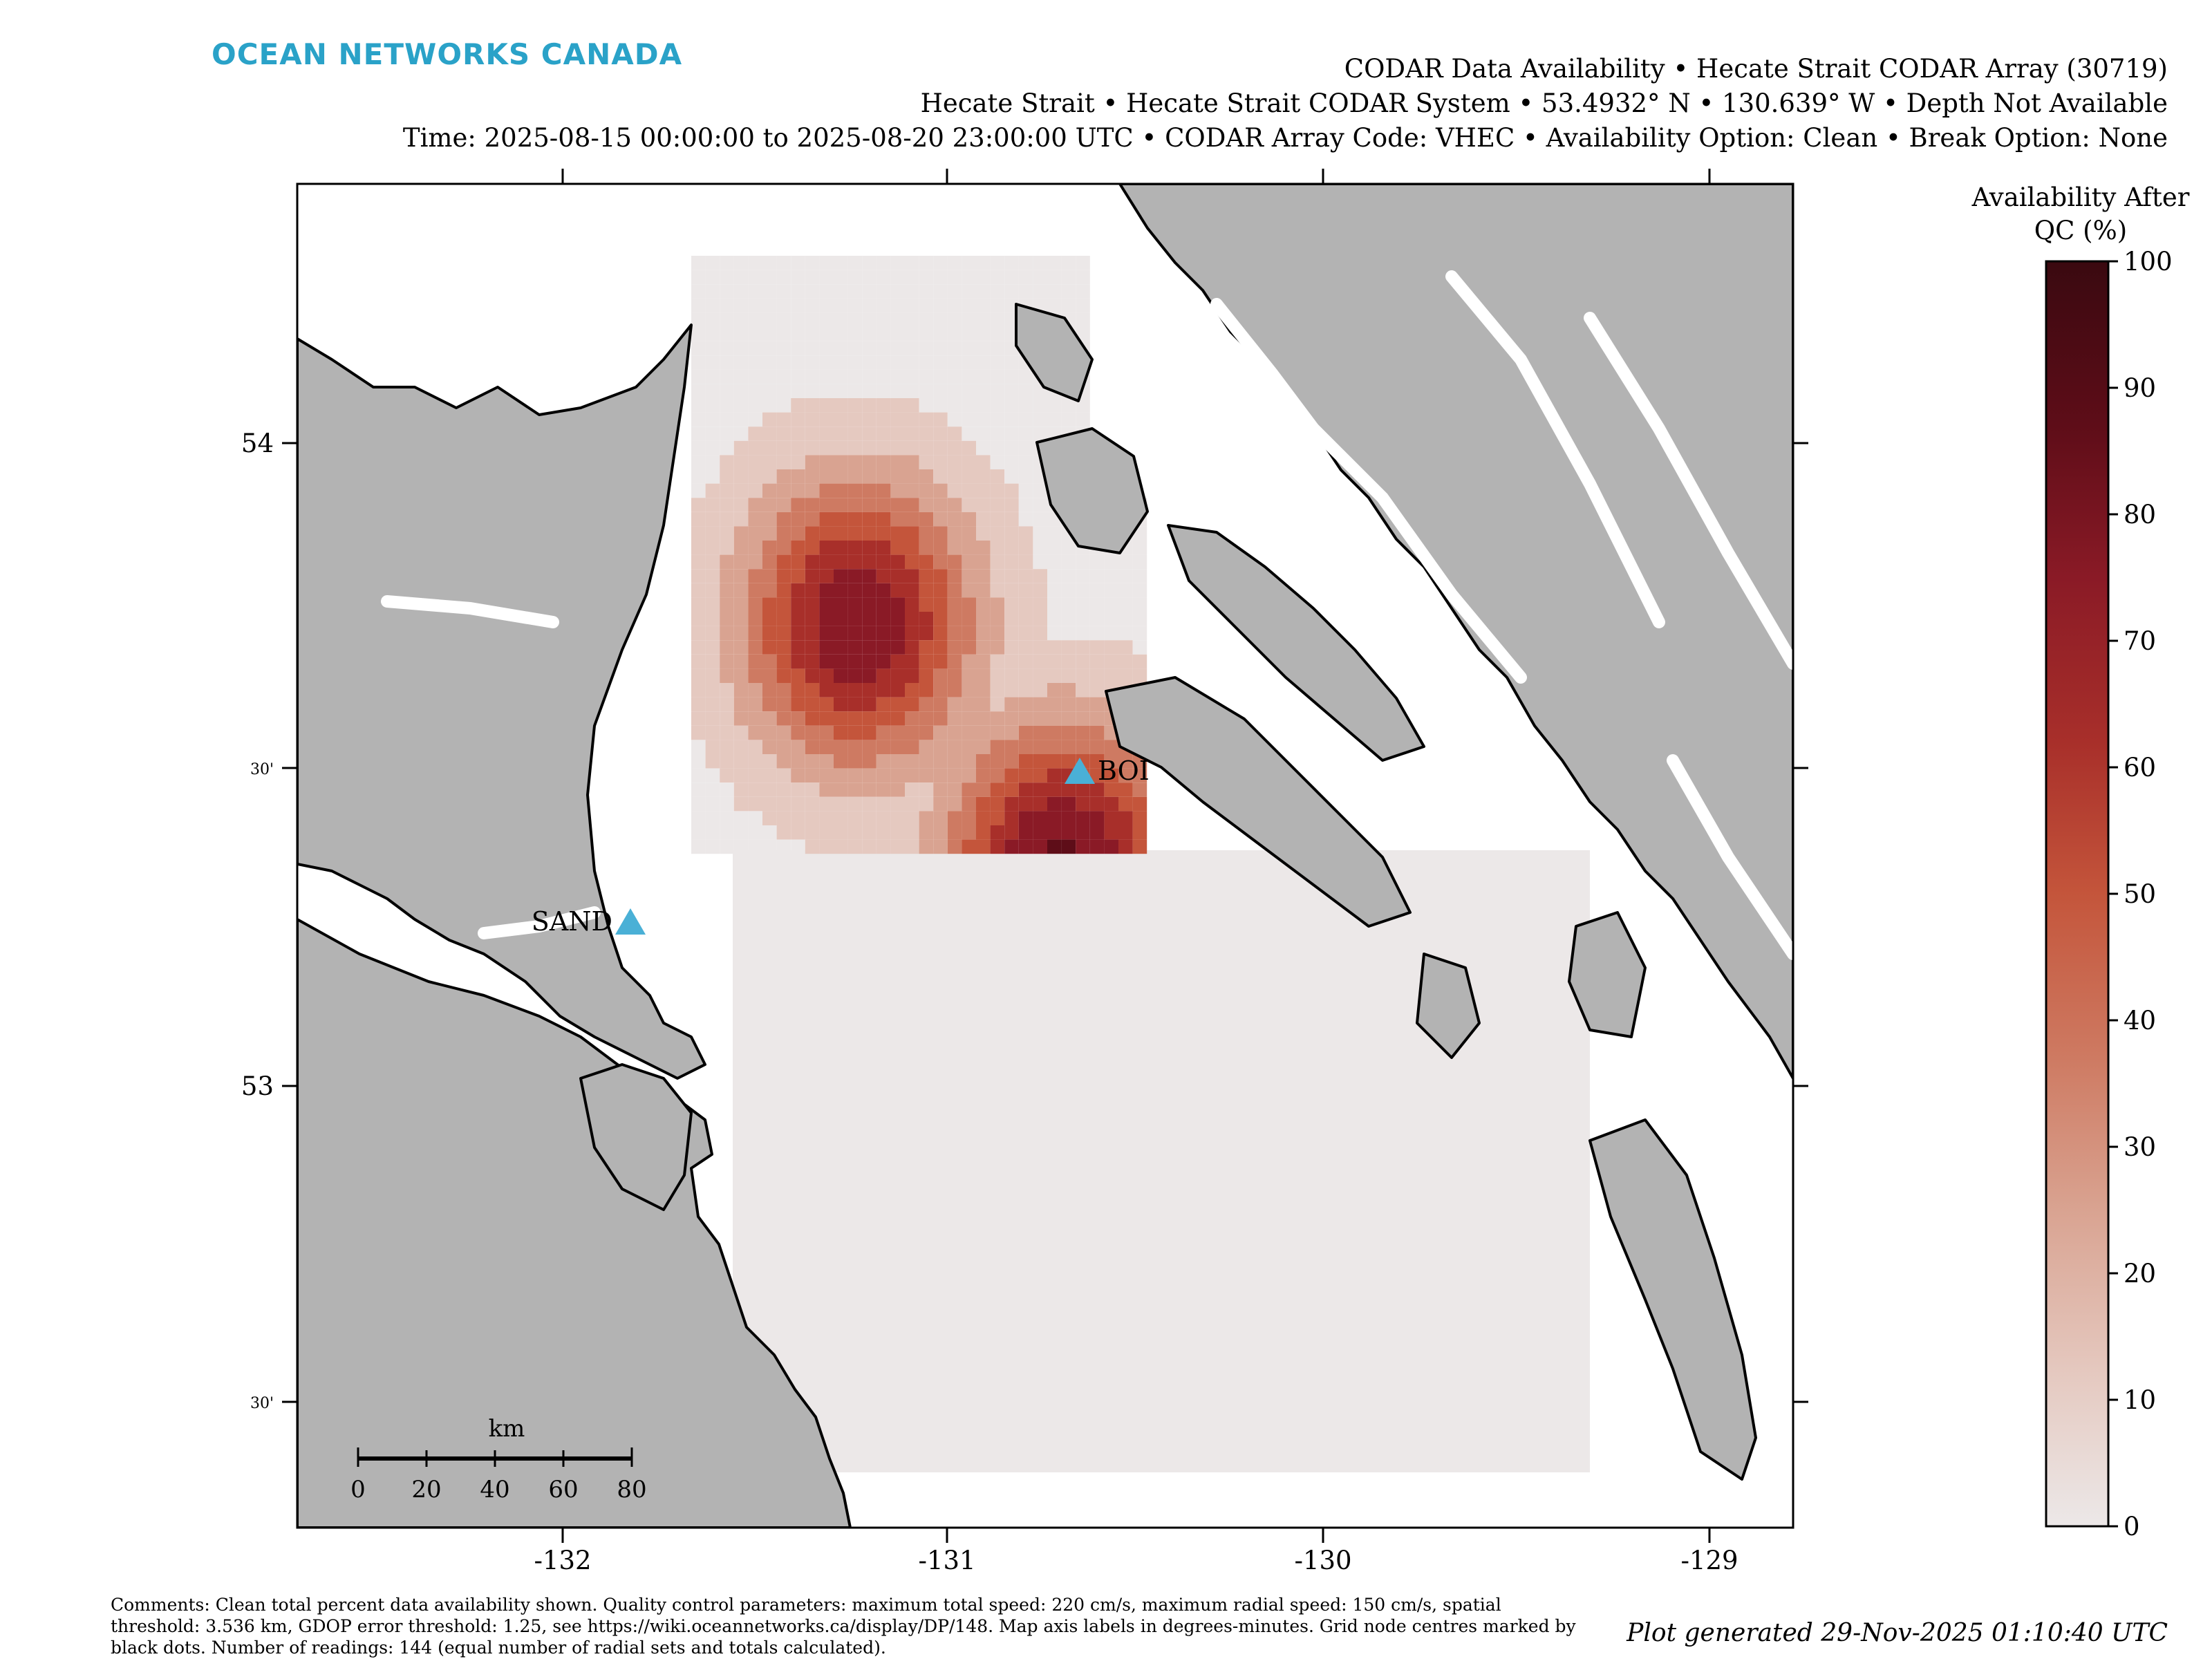 This screenshot has height=1659, width=2212. What do you see at coordinates (447, 54) in the screenshot?
I see `brand-logo: OCEAN NETWORKS CANADA` at bounding box center [447, 54].